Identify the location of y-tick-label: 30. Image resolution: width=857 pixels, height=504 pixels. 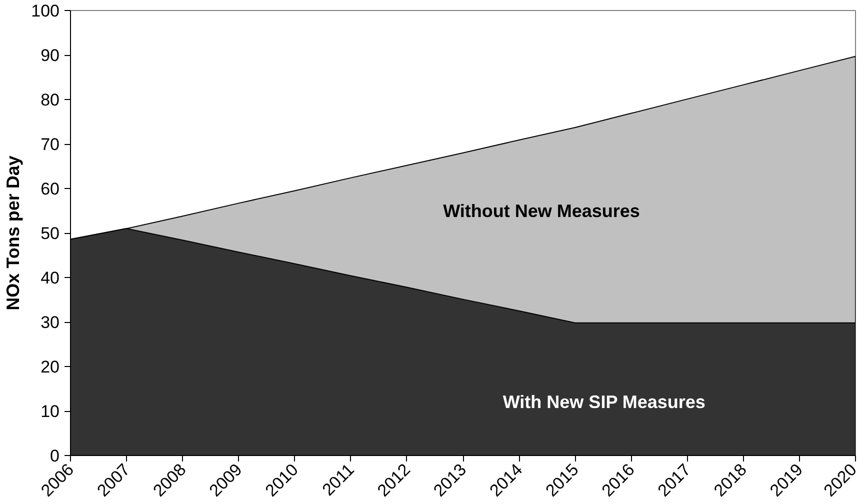
(50, 322).